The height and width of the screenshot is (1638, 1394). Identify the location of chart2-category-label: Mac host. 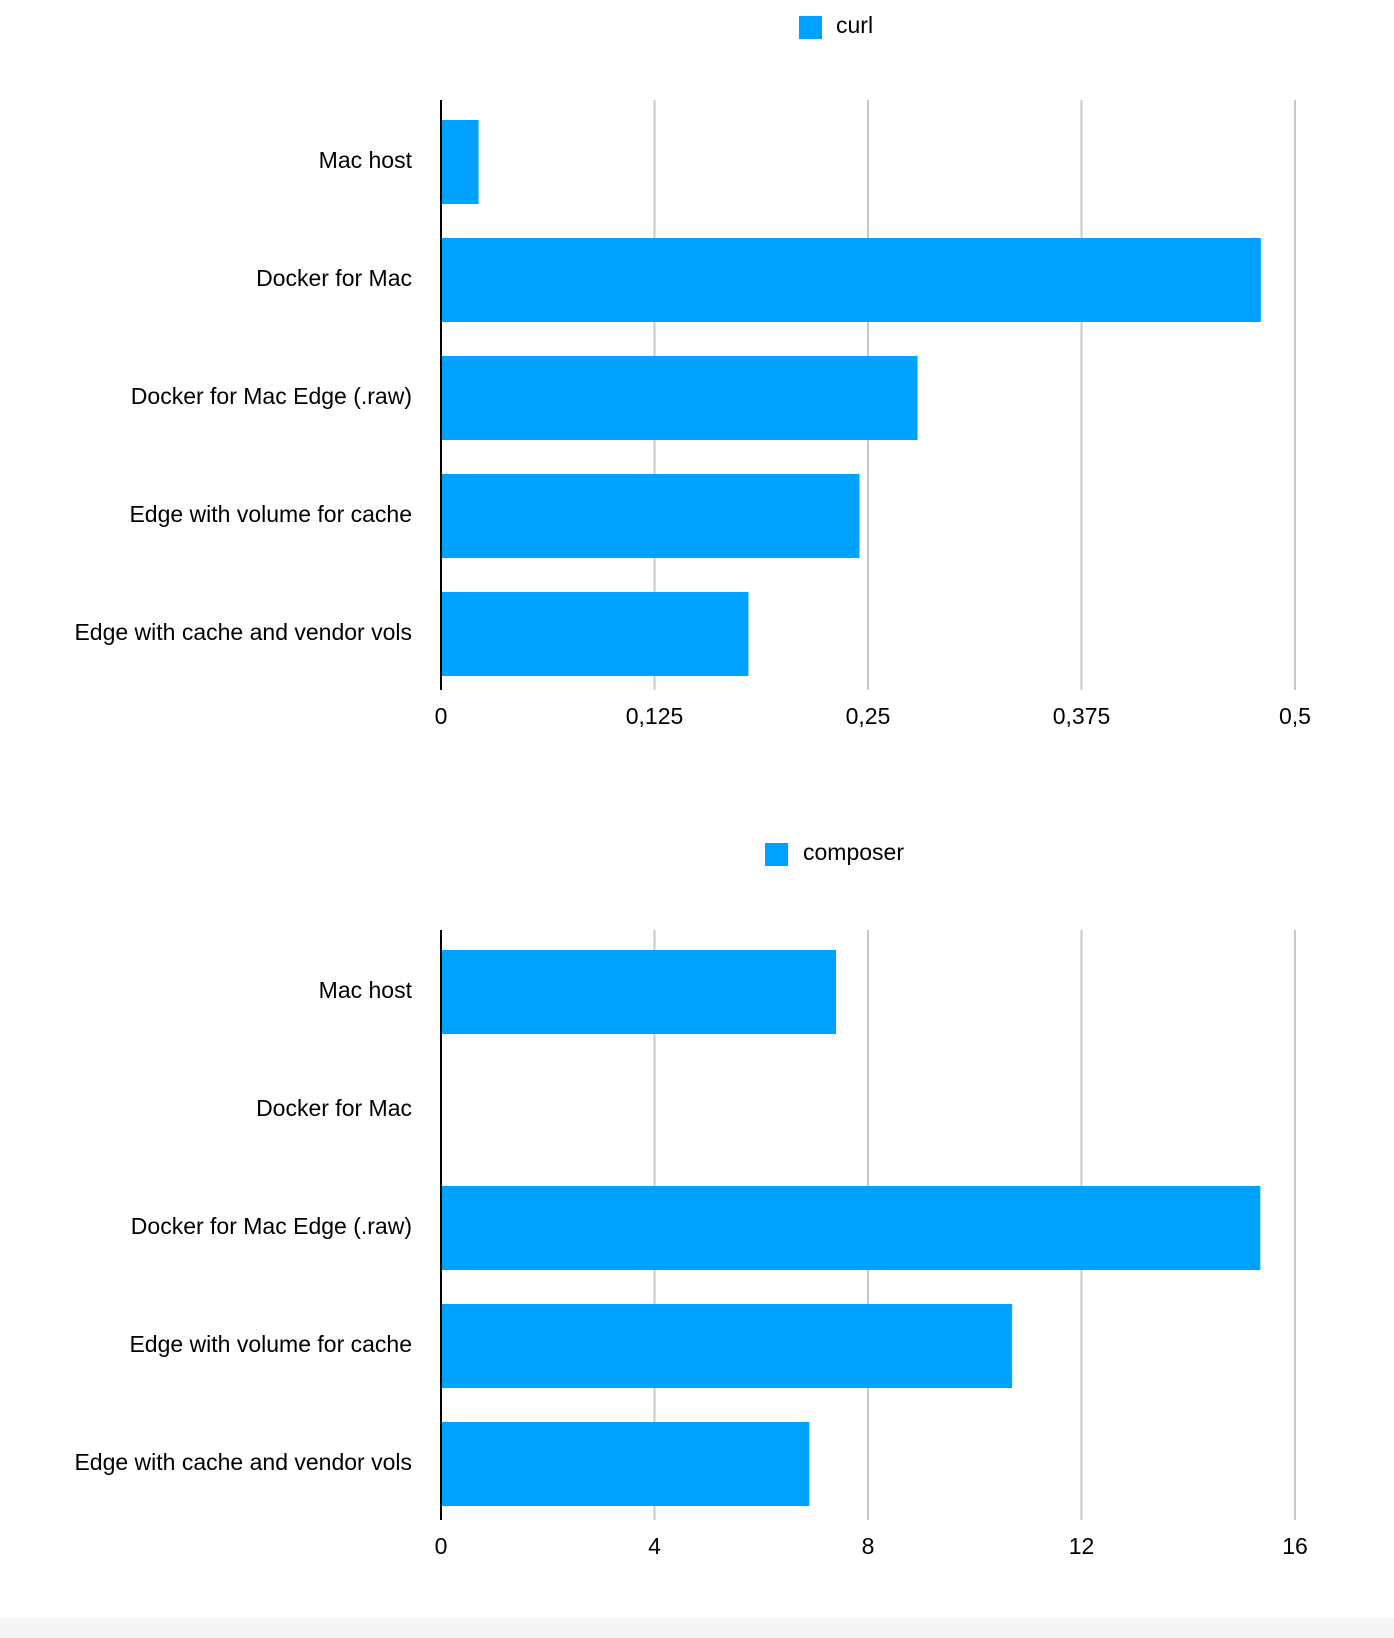
(366, 990).